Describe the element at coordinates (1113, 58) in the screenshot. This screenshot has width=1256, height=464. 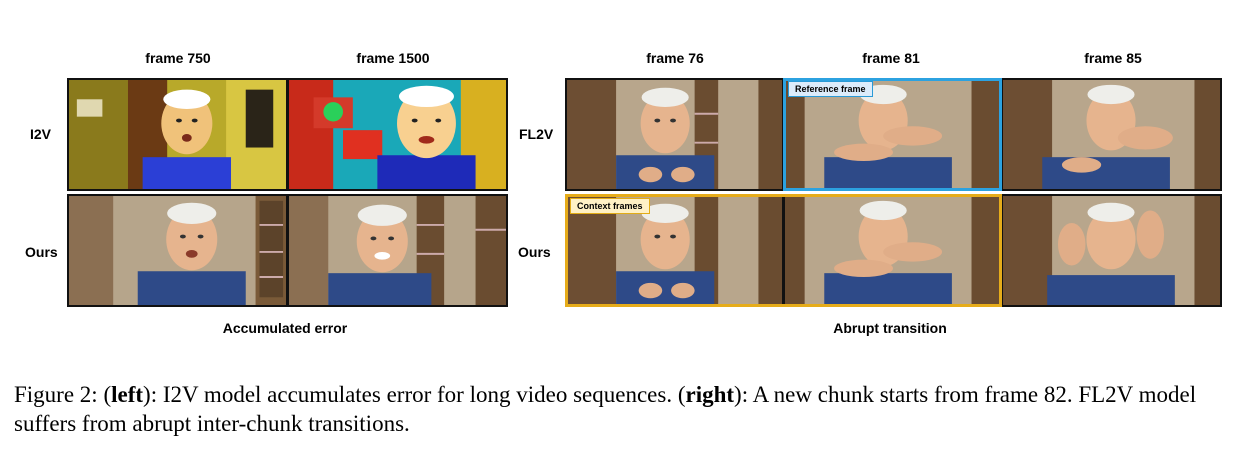
I see `frame-label-85: frame 85` at that location.